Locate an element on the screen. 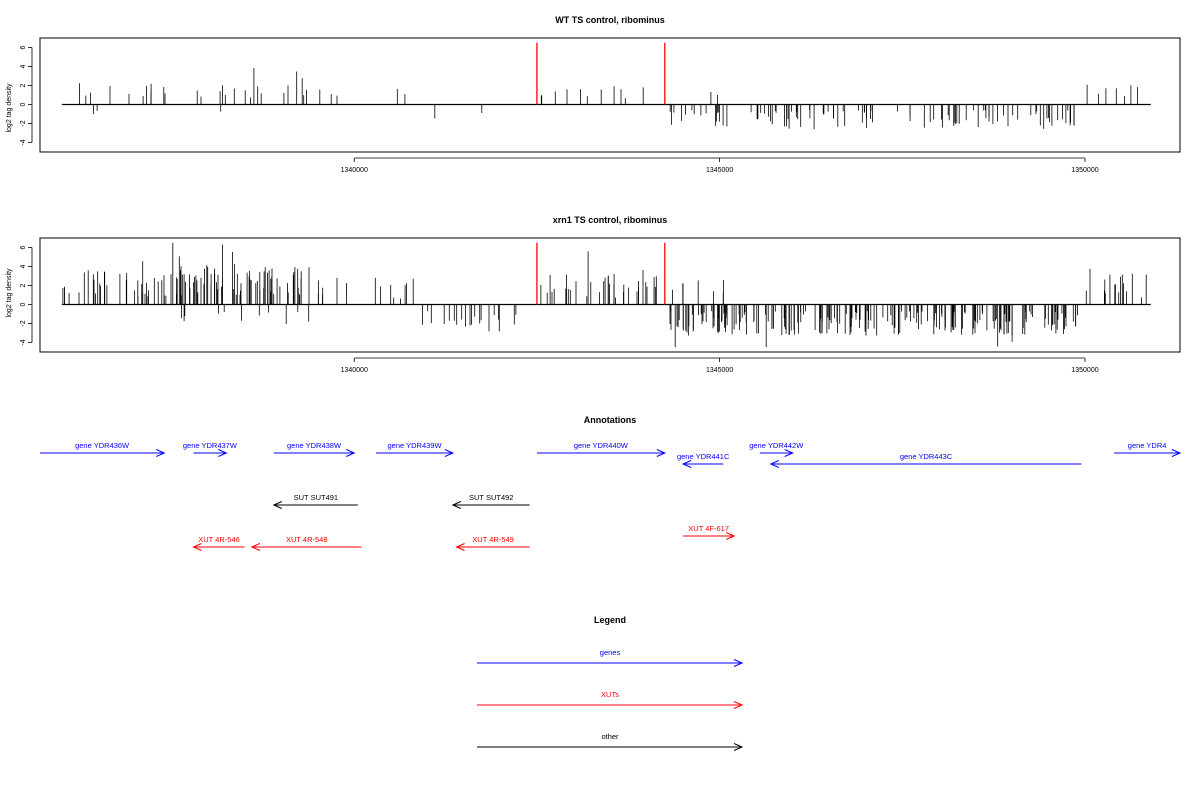 This screenshot has width=1200, height=805. wt-plot-frame is located at coordinates (610, 95).